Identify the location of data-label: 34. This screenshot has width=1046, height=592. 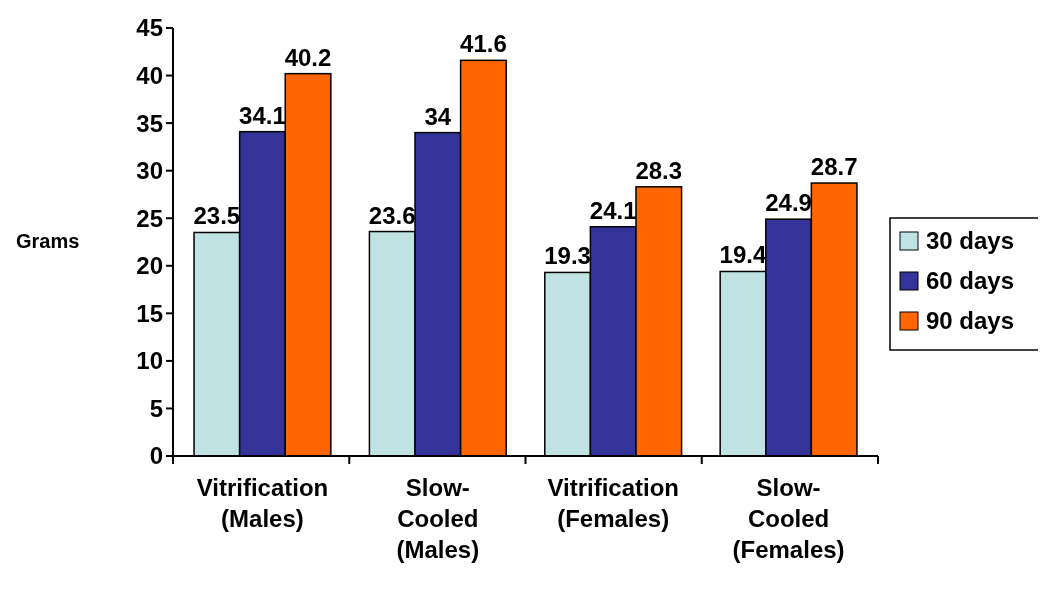
(438, 116).